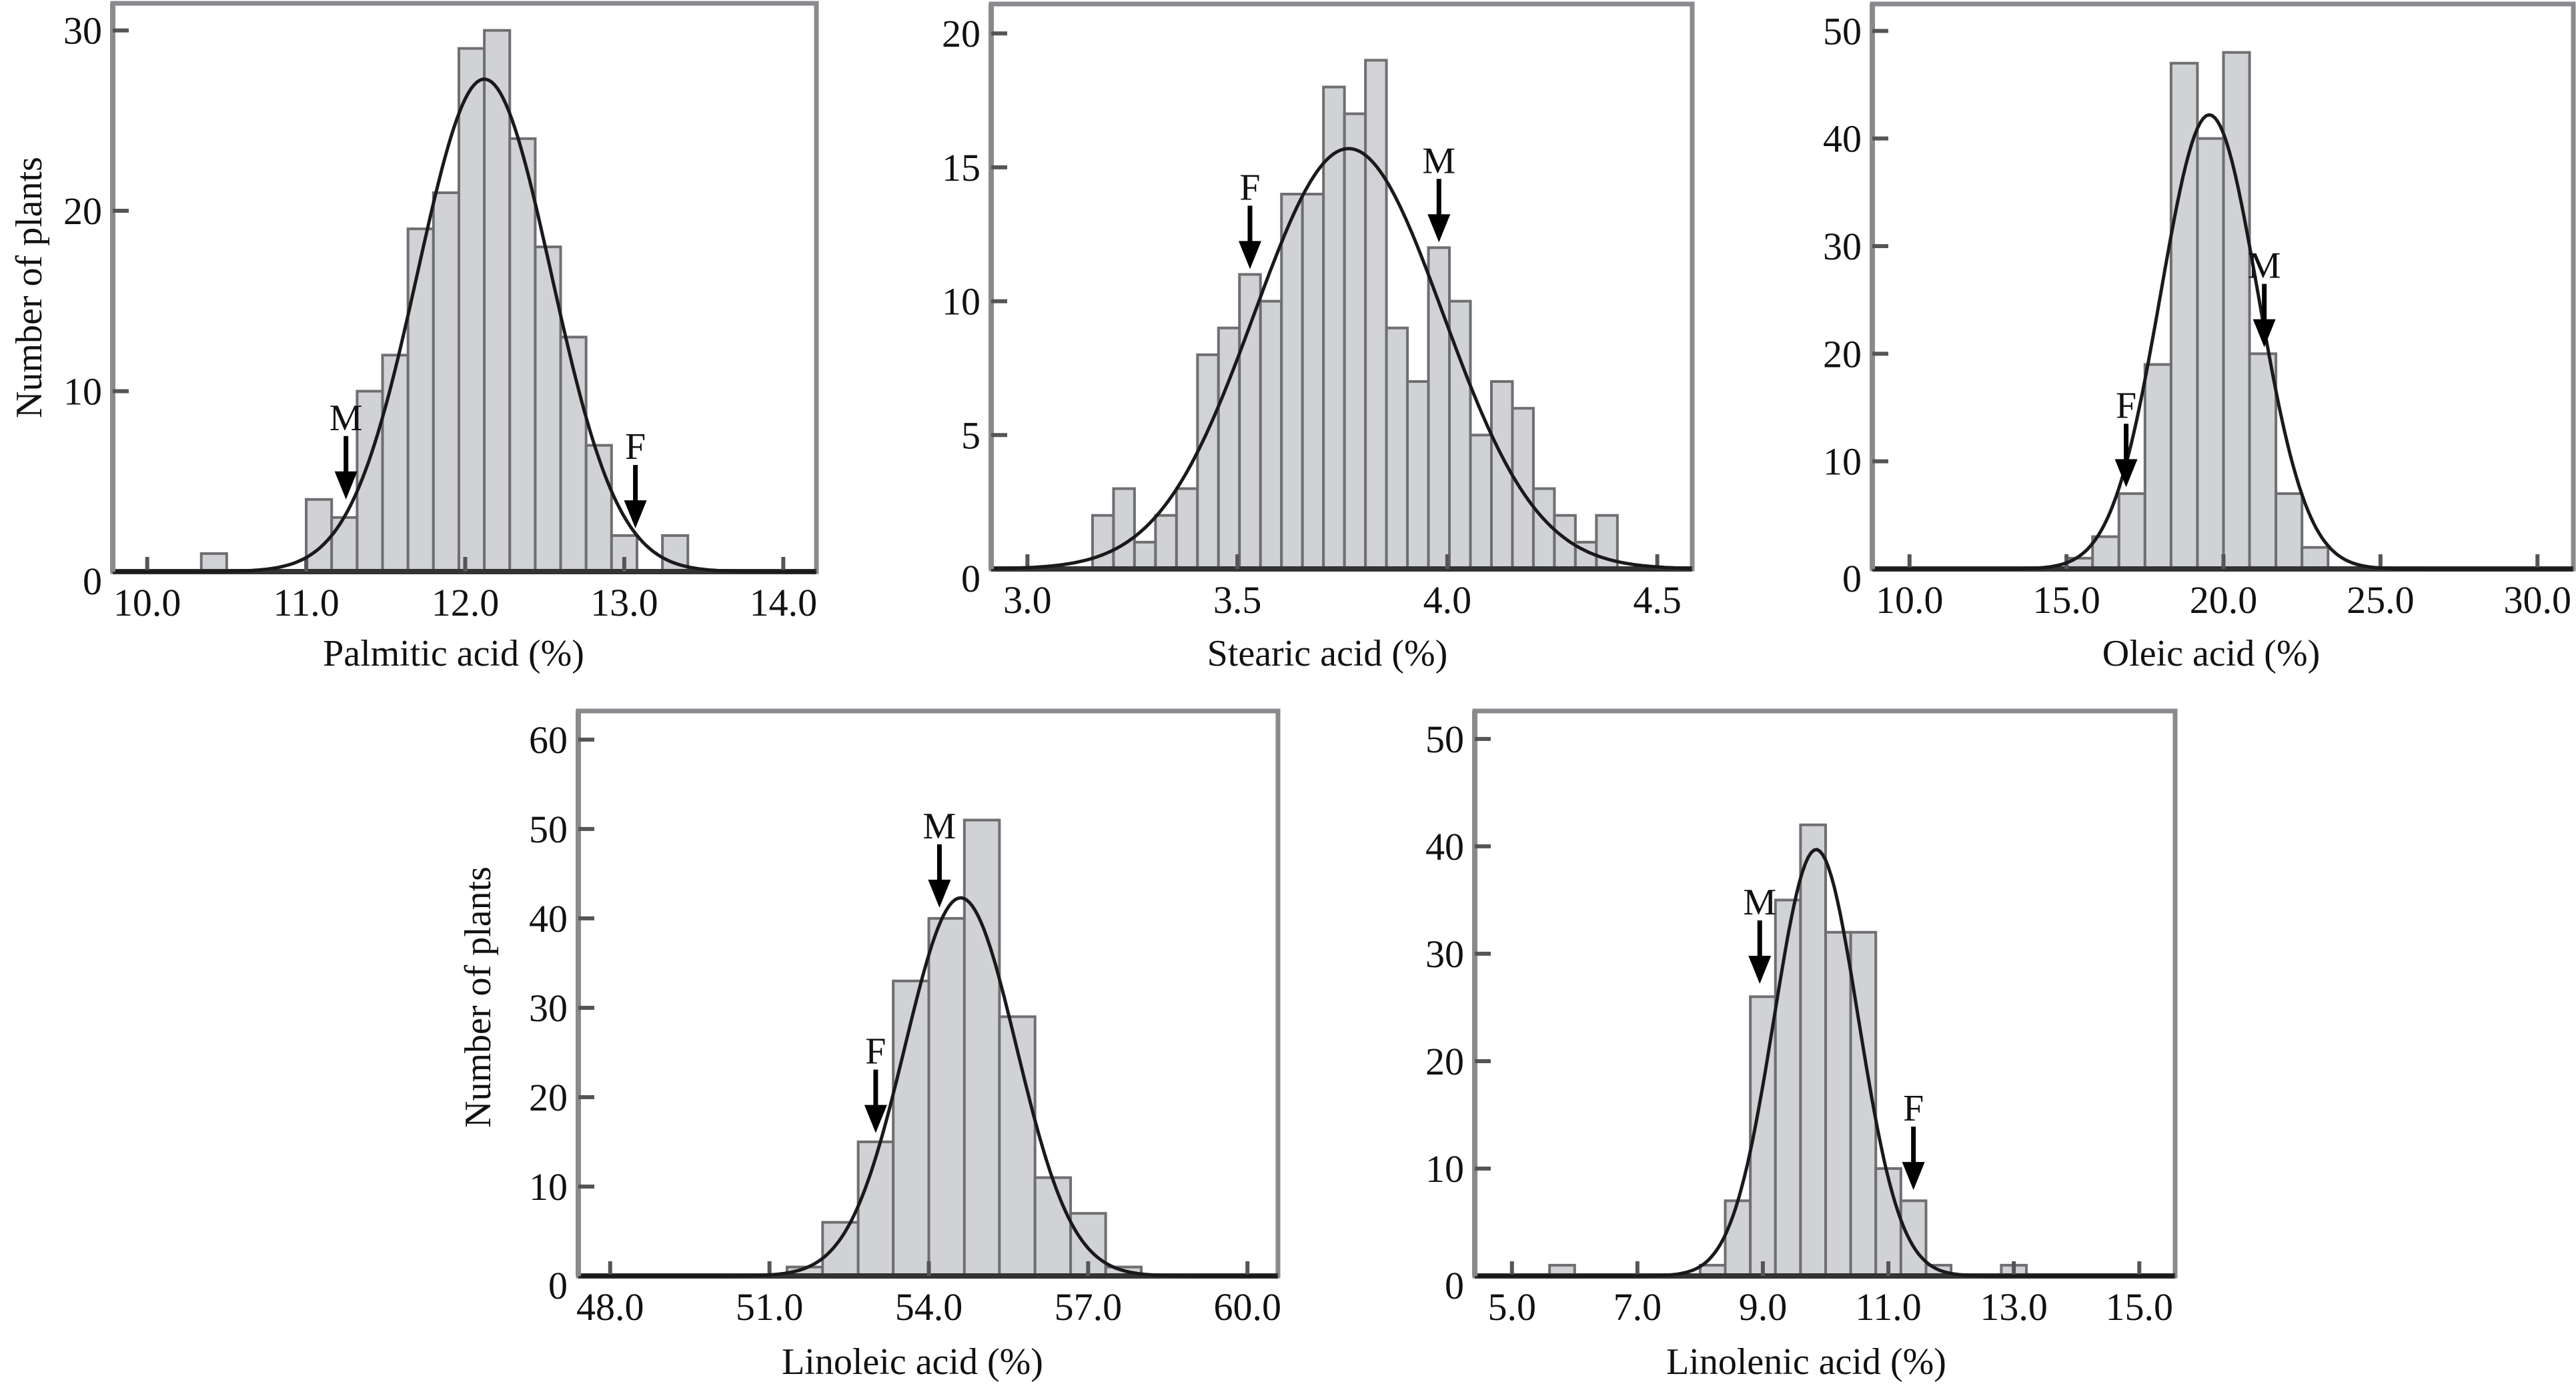 This screenshot has width=2576, height=1388. Describe the element at coordinates (1327, 653) in the screenshot. I see `x-axis-title: Stearic acid (%)` at that location.